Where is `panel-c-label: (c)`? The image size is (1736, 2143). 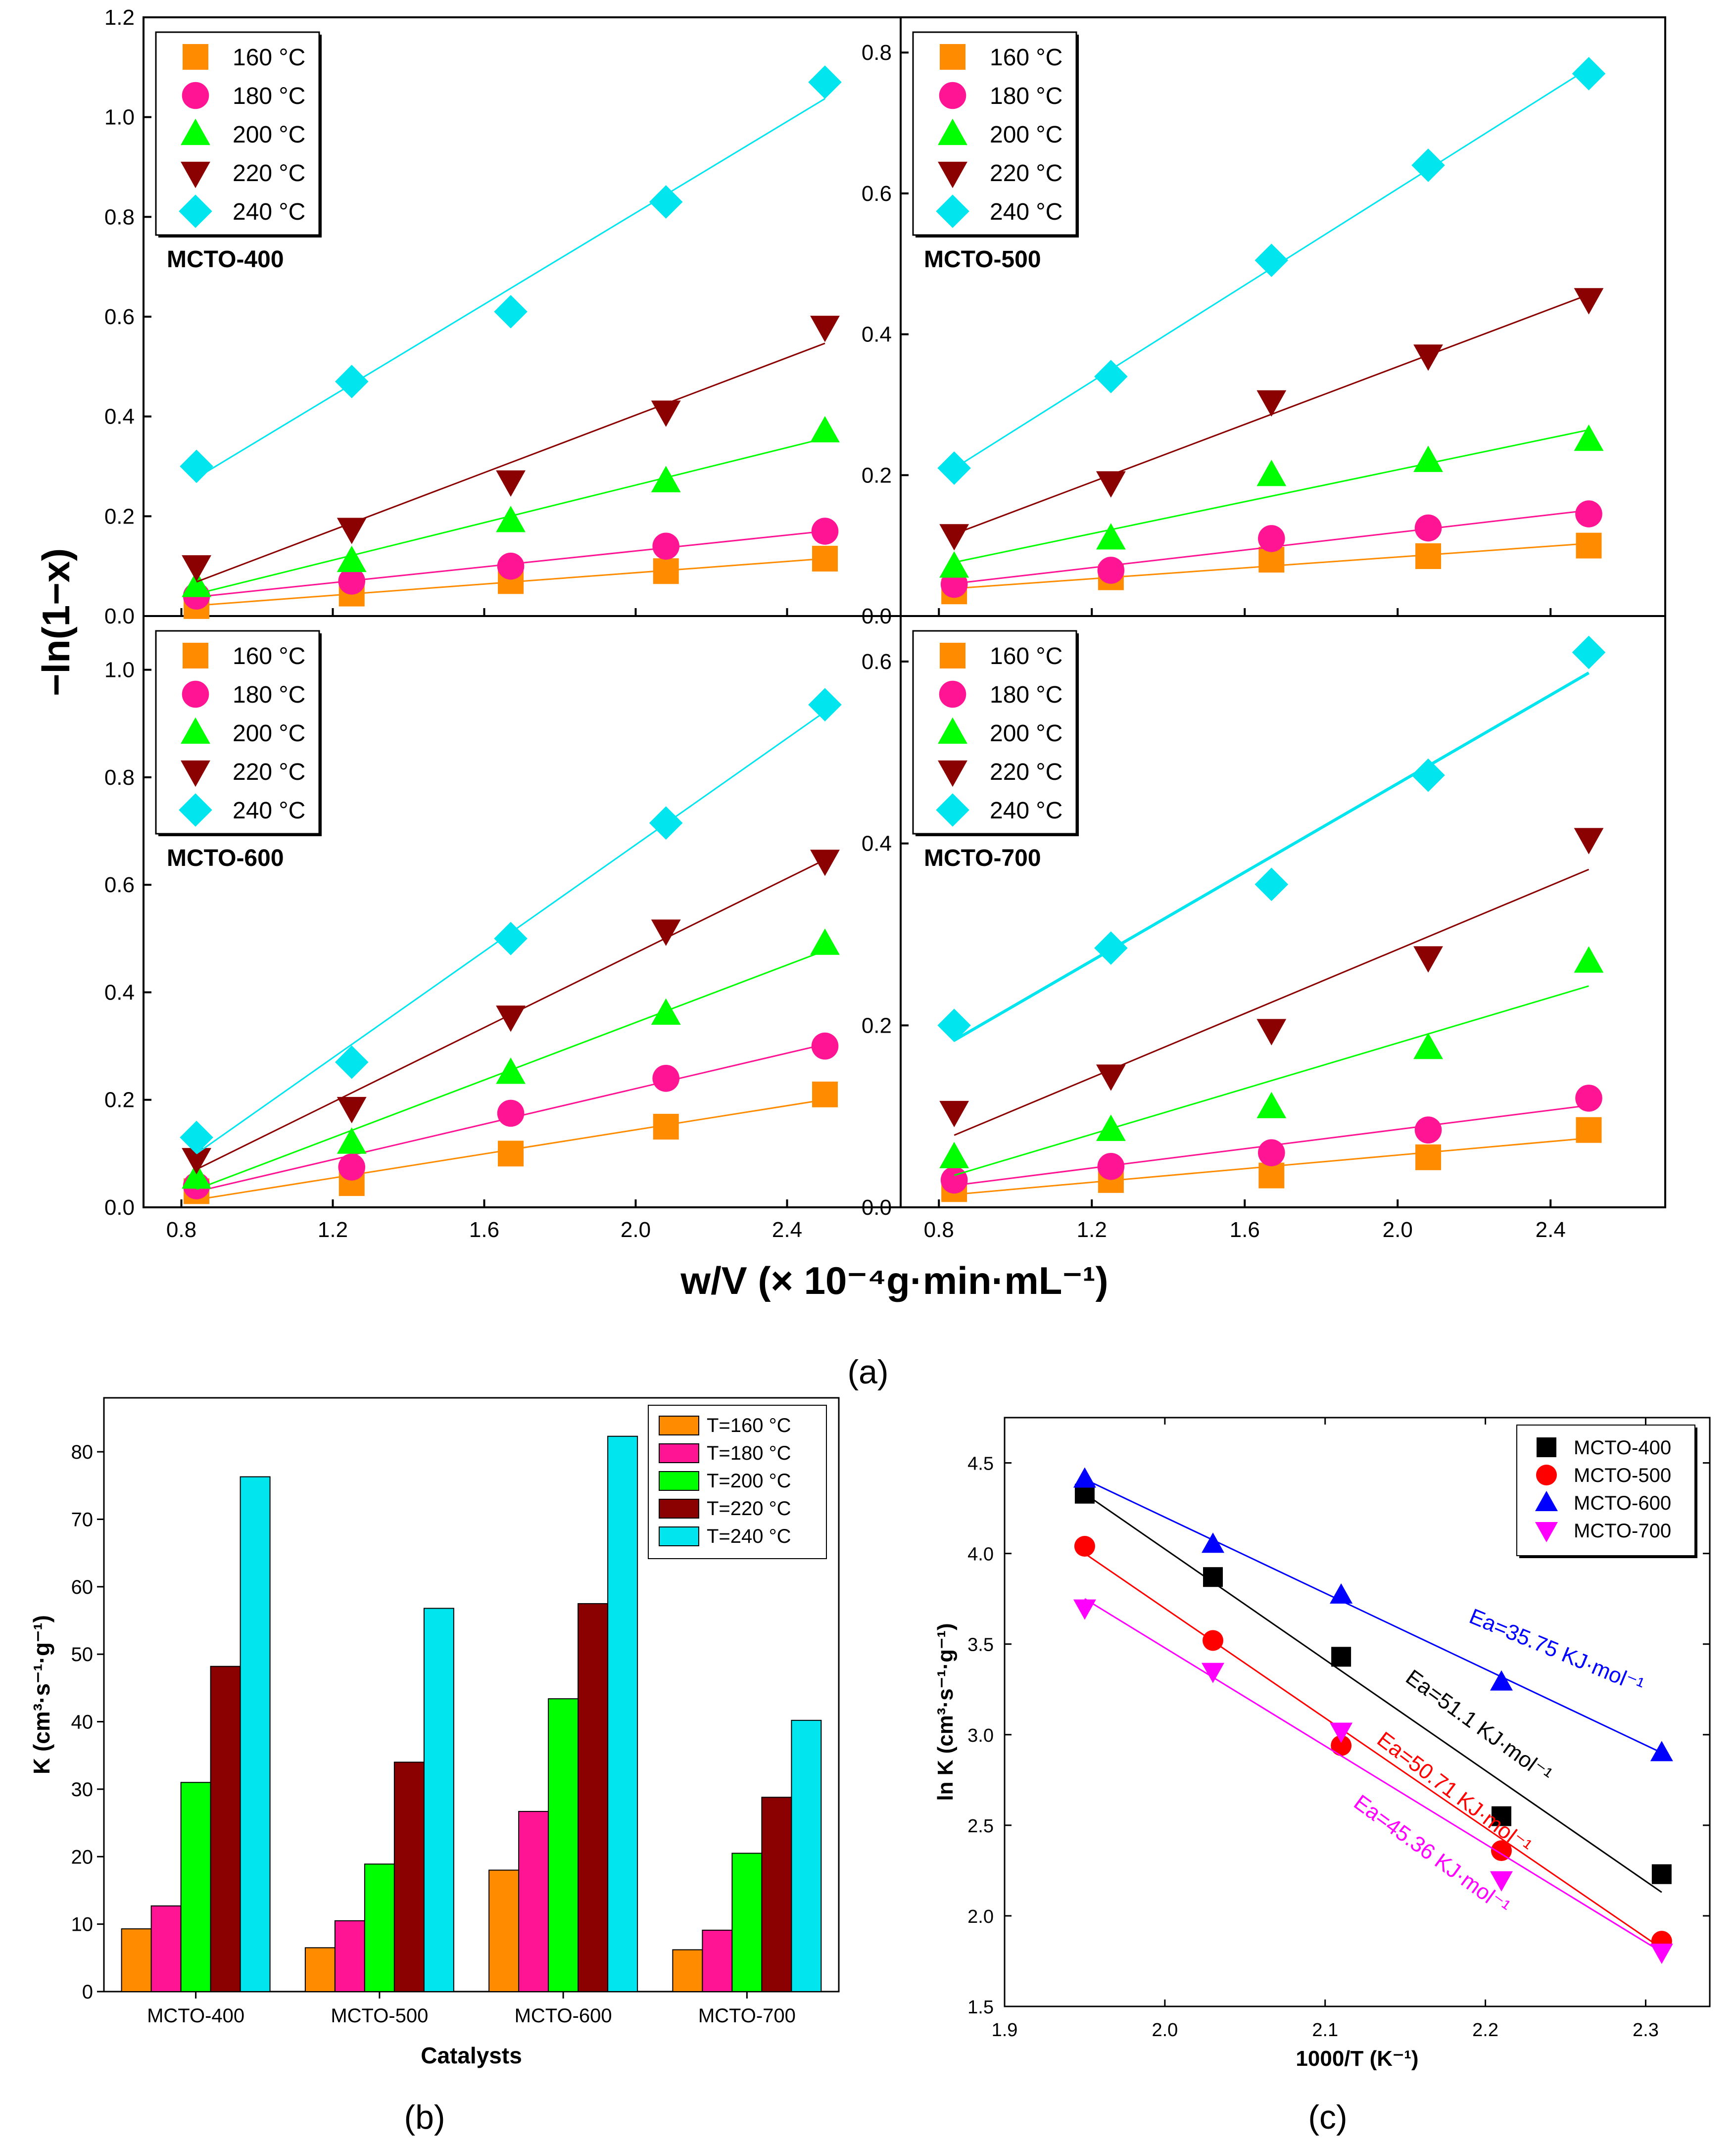 panel-c-label: (c) is located at coordinates (1327, 2117).